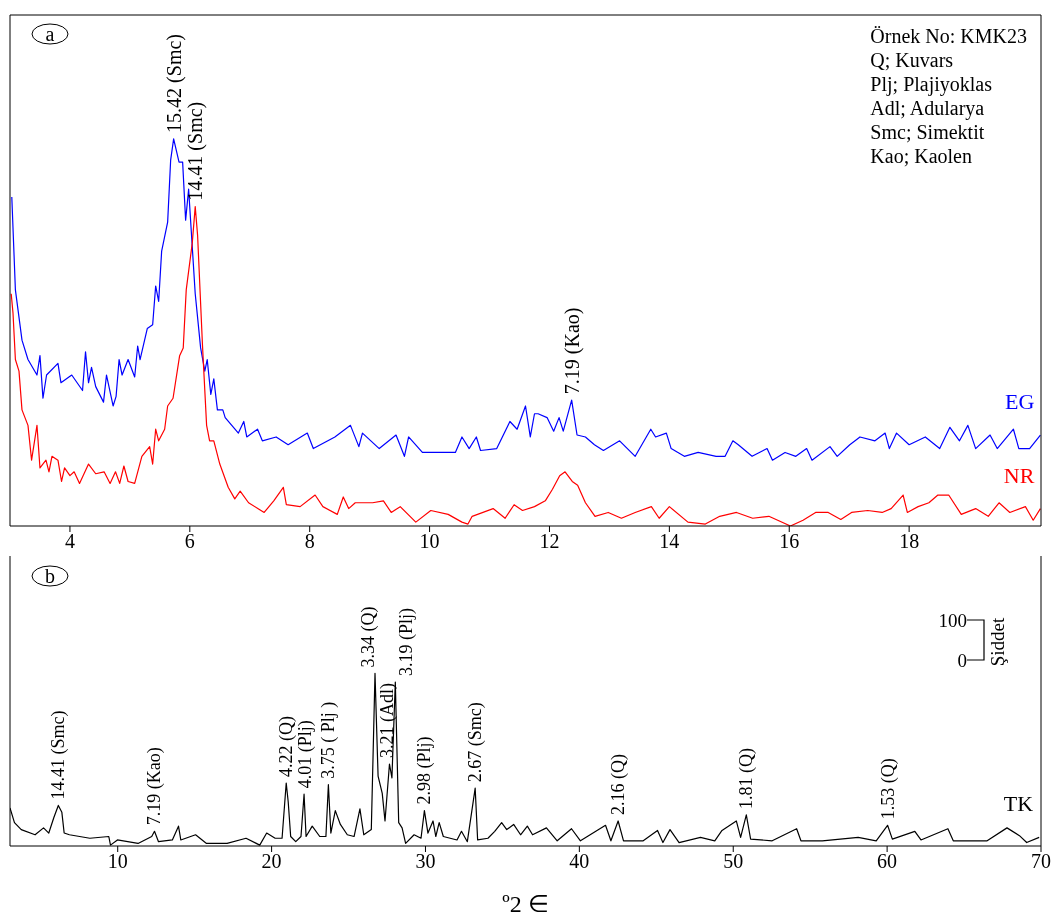 This screenshot has width=1063, height=918. Describe the element at coordinates (952, 620) in the screenshot. I see `text: 100` at that location.